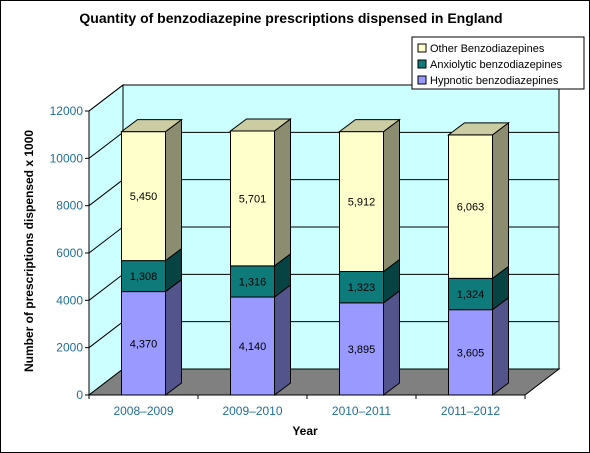  What do you see at coordinates (143, 411) in the screenshot?
I see `x-tick-label: 2008–2009` at bounding box center [143, 411].